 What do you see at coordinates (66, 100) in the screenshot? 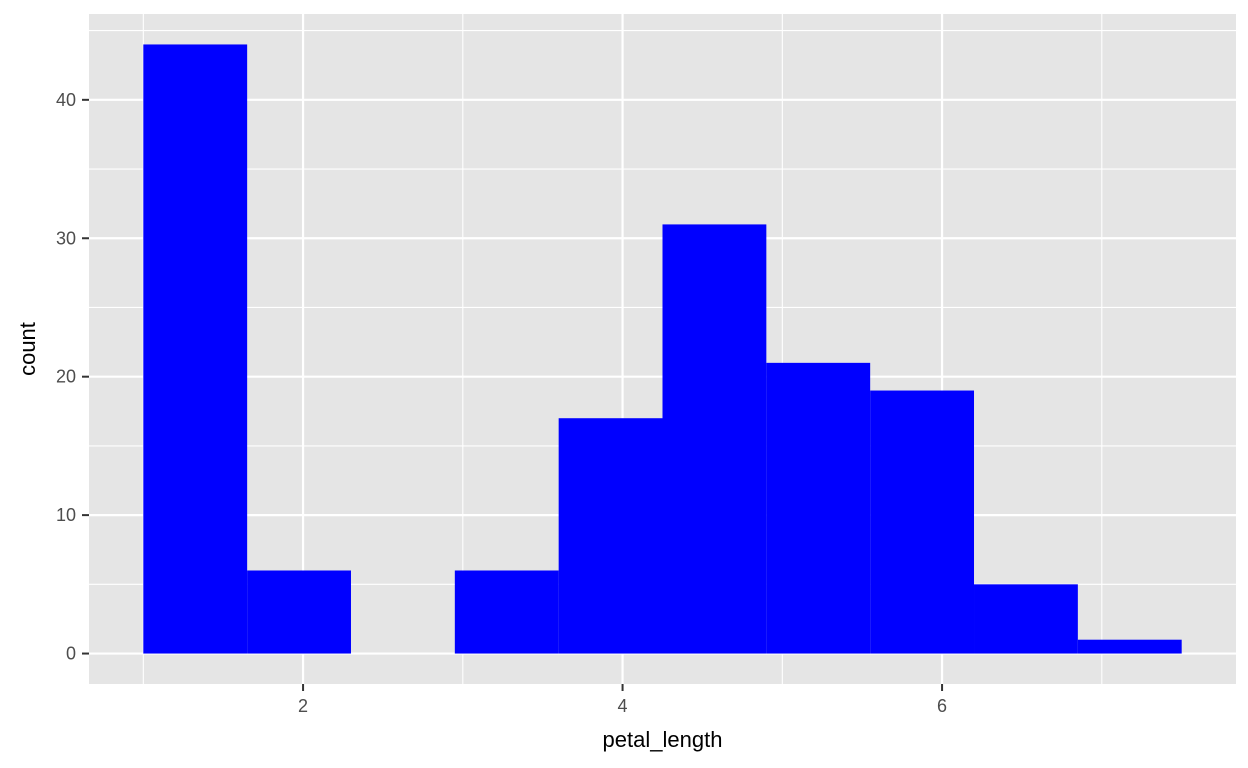
I see `y-tick-label: 40` at bounding box center [66, 100].